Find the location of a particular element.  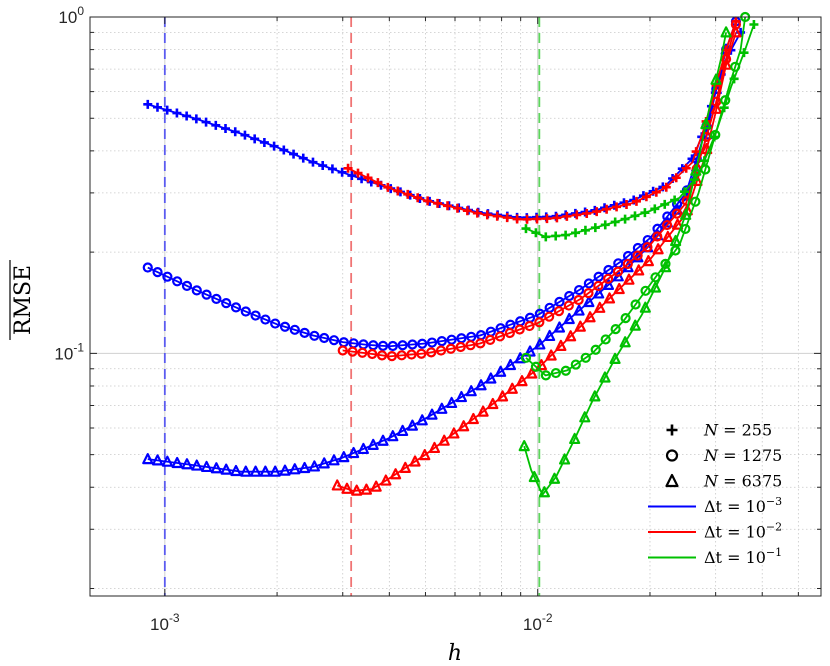

x-tick-label: 10⁻² is located at coordinates (538, 622).